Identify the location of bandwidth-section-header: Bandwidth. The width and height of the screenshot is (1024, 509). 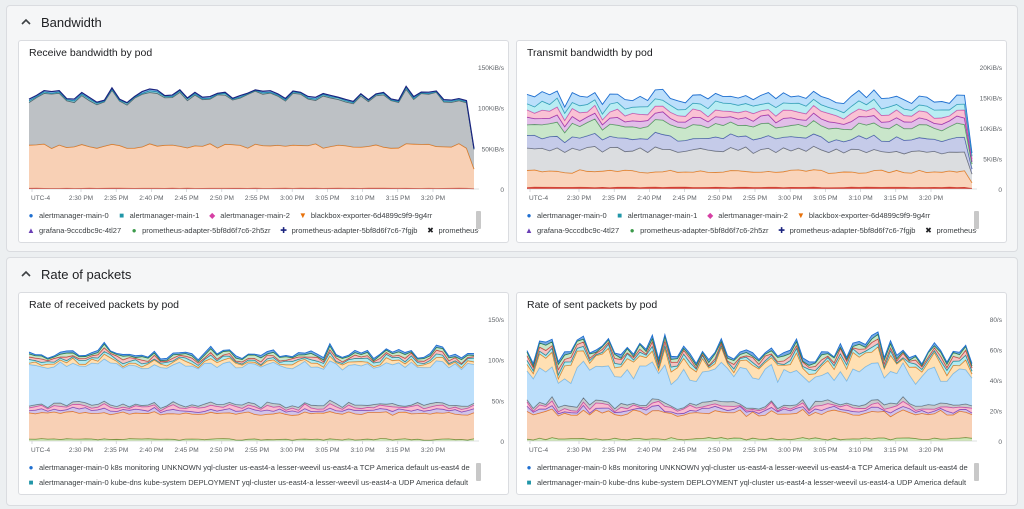
(512, 22).